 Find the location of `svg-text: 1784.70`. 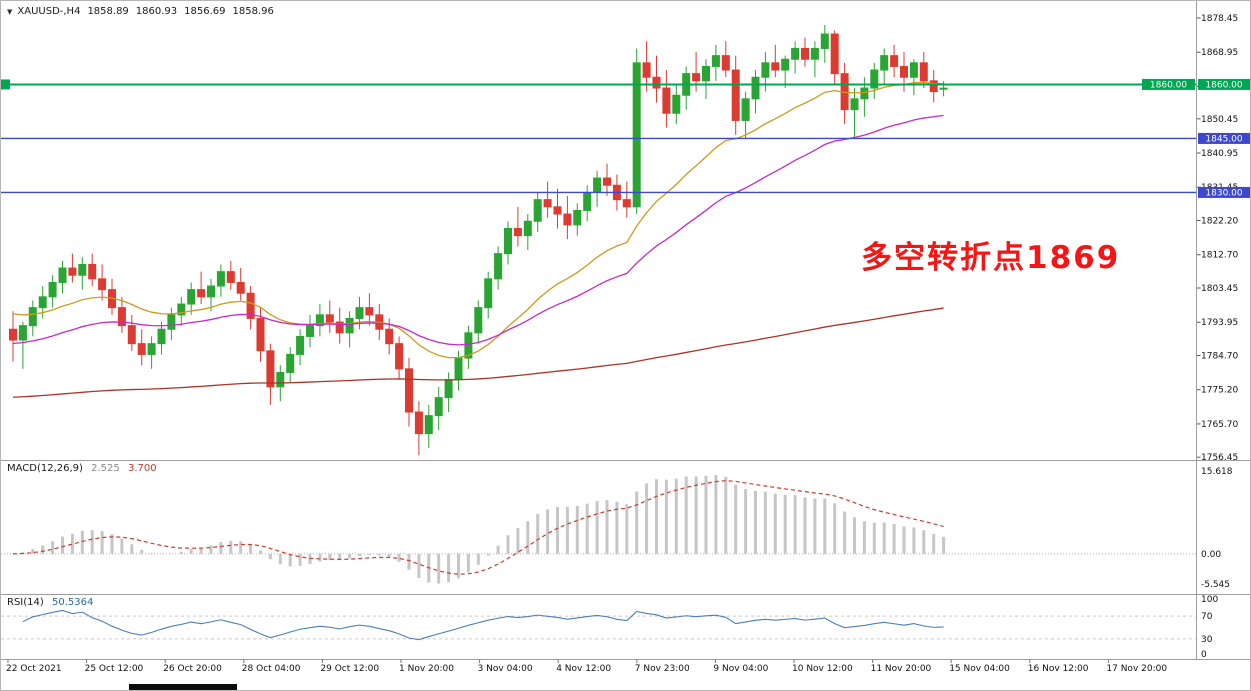

svg-text: 1784.70 is located at coordinates (1219, 357).